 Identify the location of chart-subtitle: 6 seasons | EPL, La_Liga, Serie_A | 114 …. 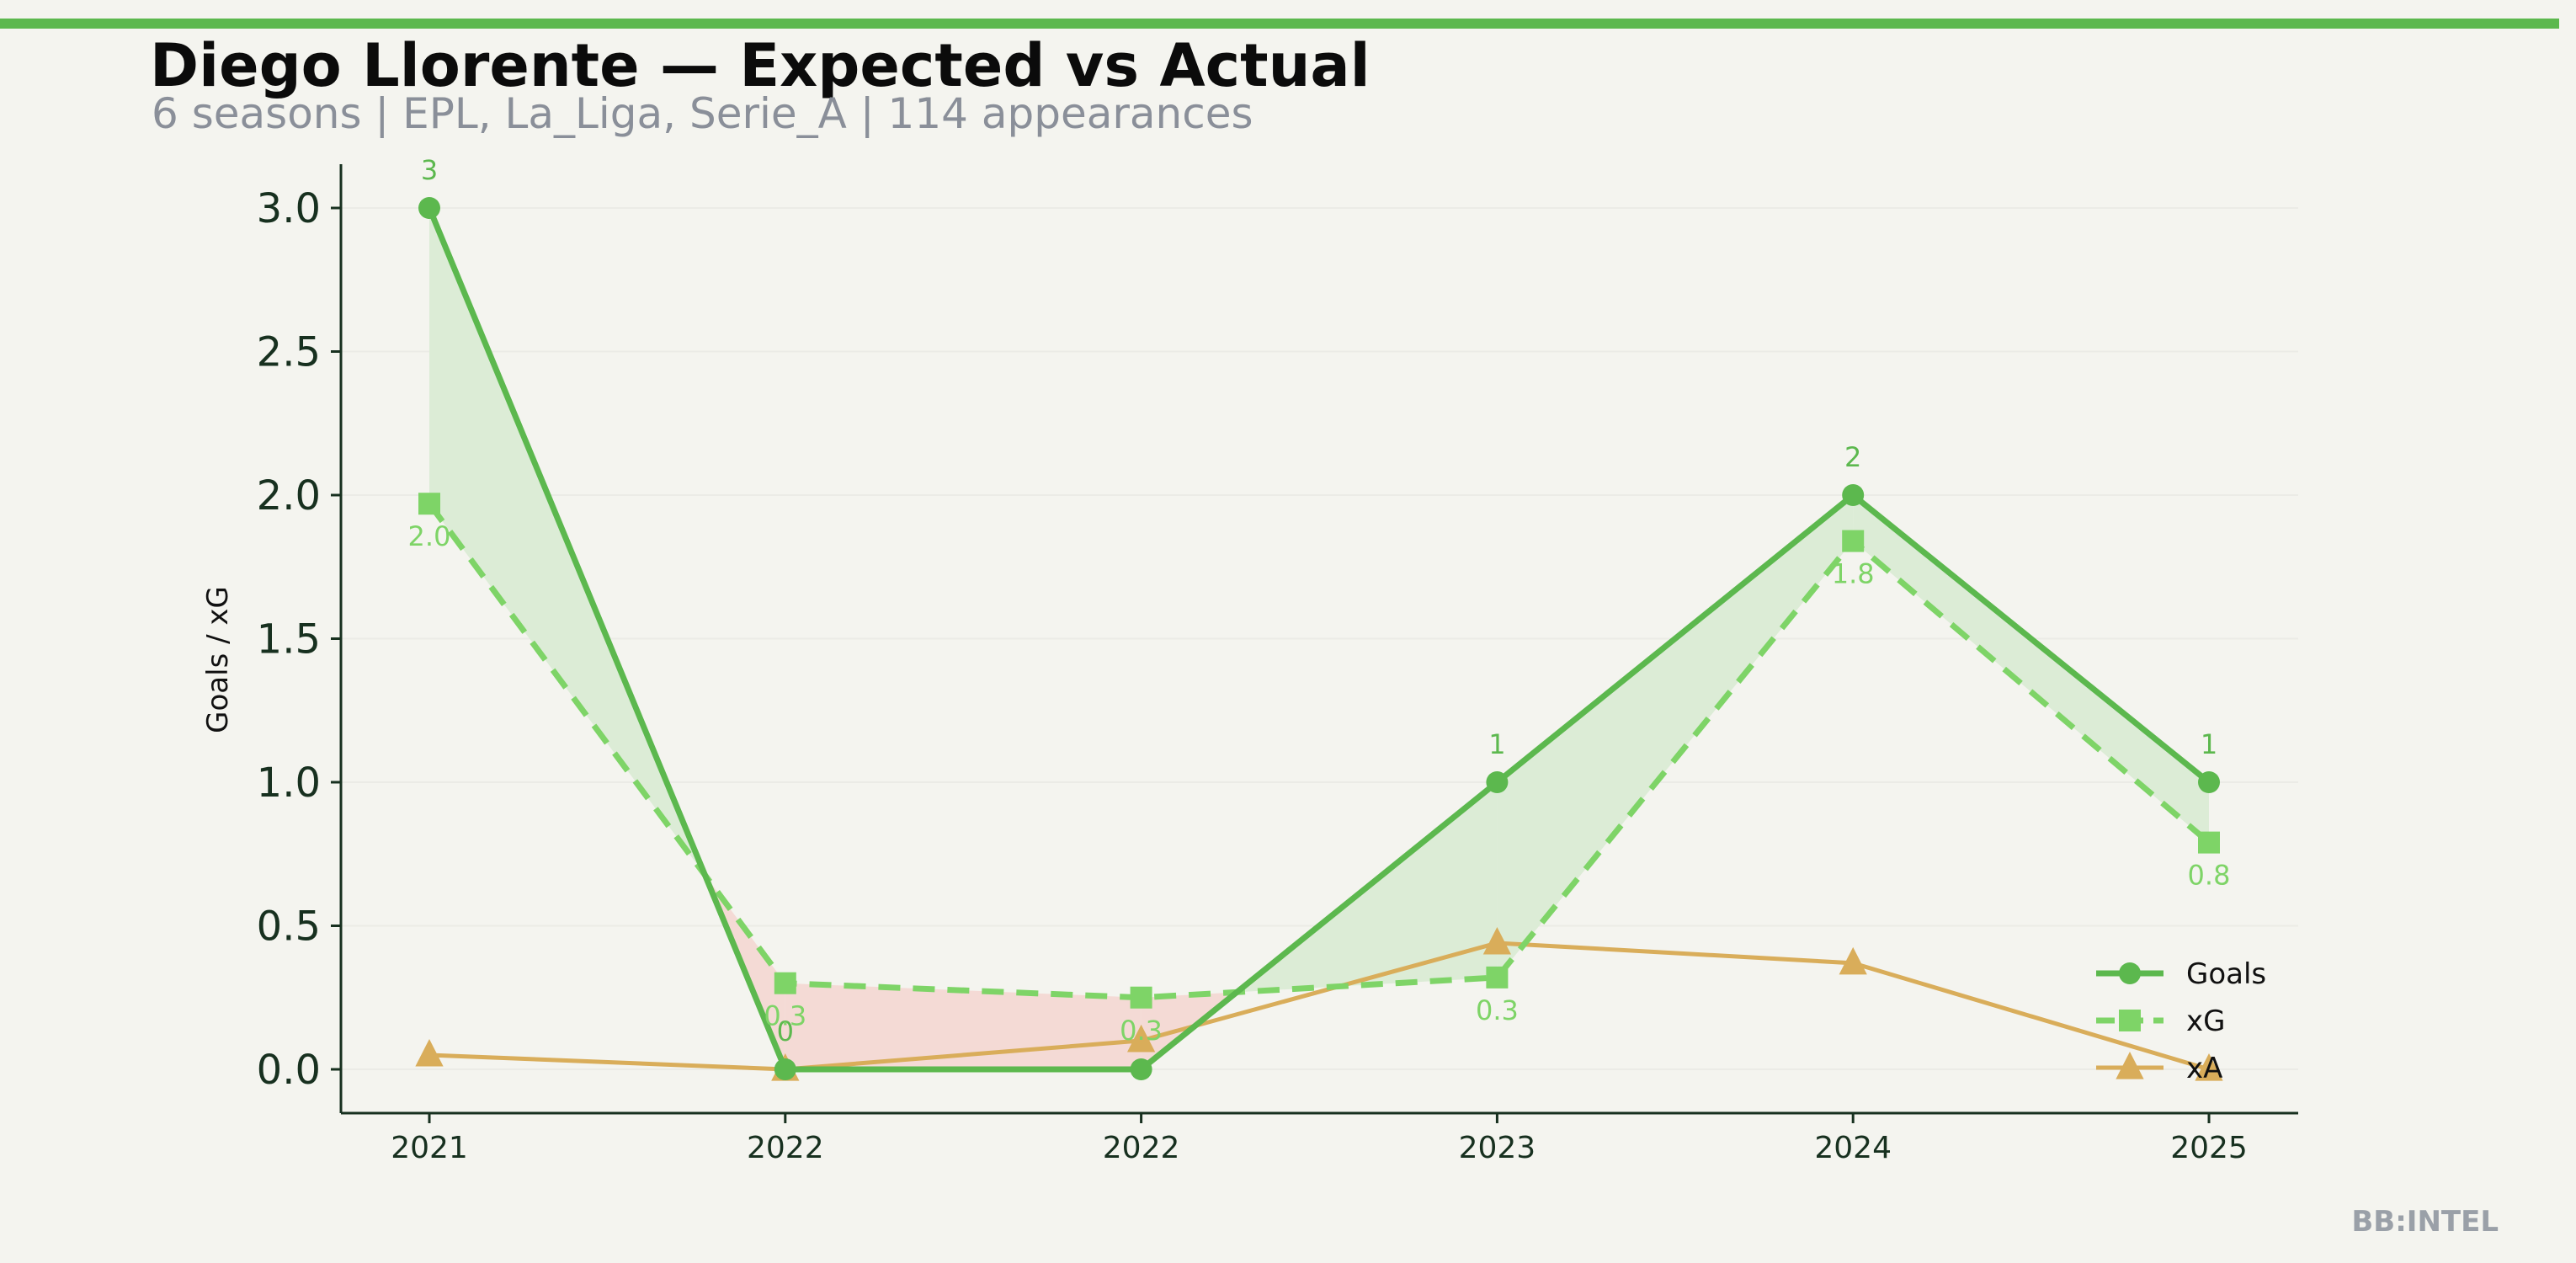
(703, 113).